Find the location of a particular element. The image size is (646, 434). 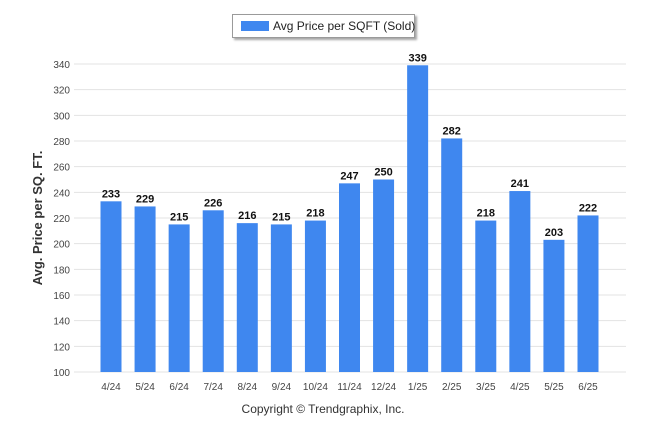

bar-value-label: 203 is located at coordinates (554, 233).